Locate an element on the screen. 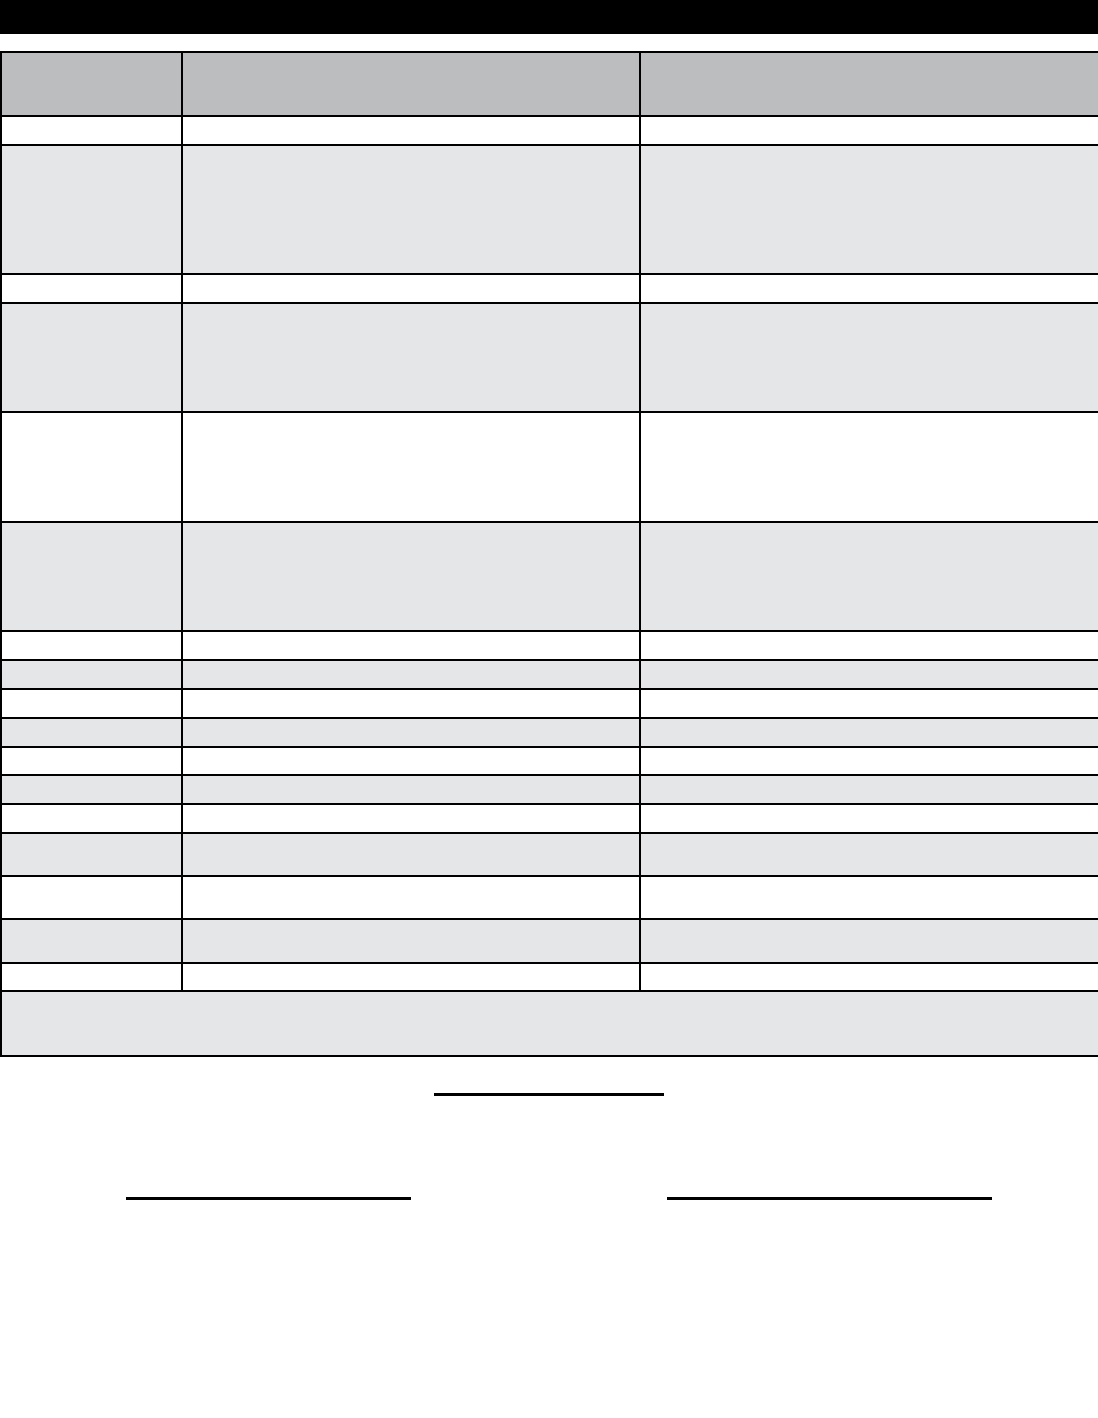  table-footer-row is located at coordinates (549, 1023).